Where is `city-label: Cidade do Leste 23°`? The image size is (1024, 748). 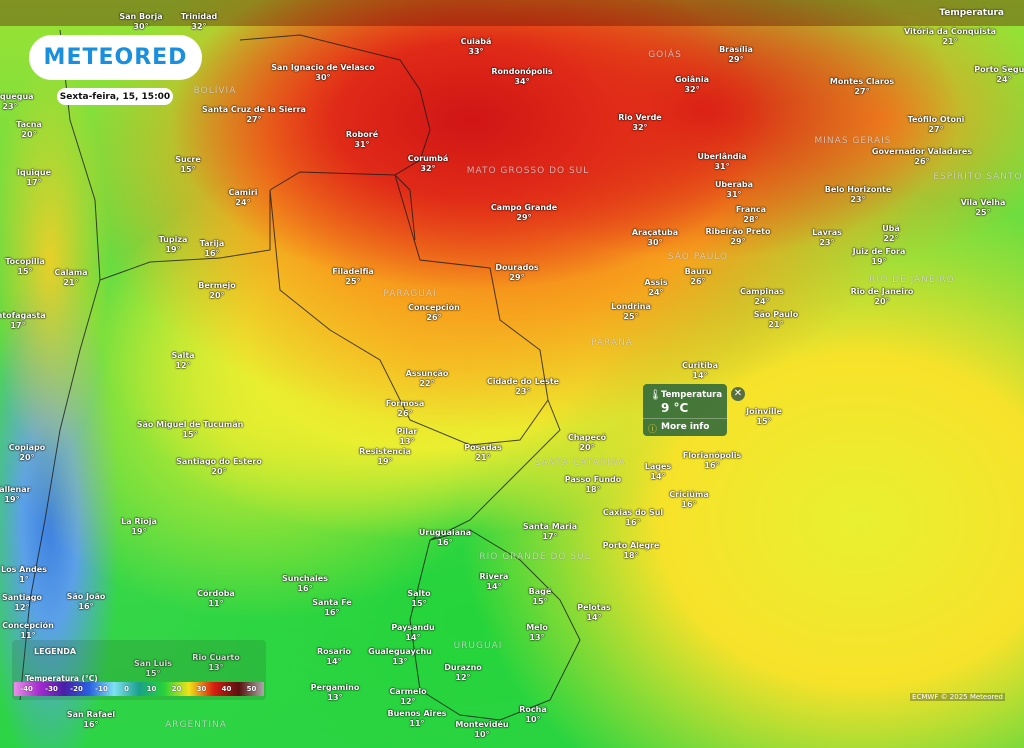
city-label: Cidade do Leste 23° is located at coordinates (523, 387).